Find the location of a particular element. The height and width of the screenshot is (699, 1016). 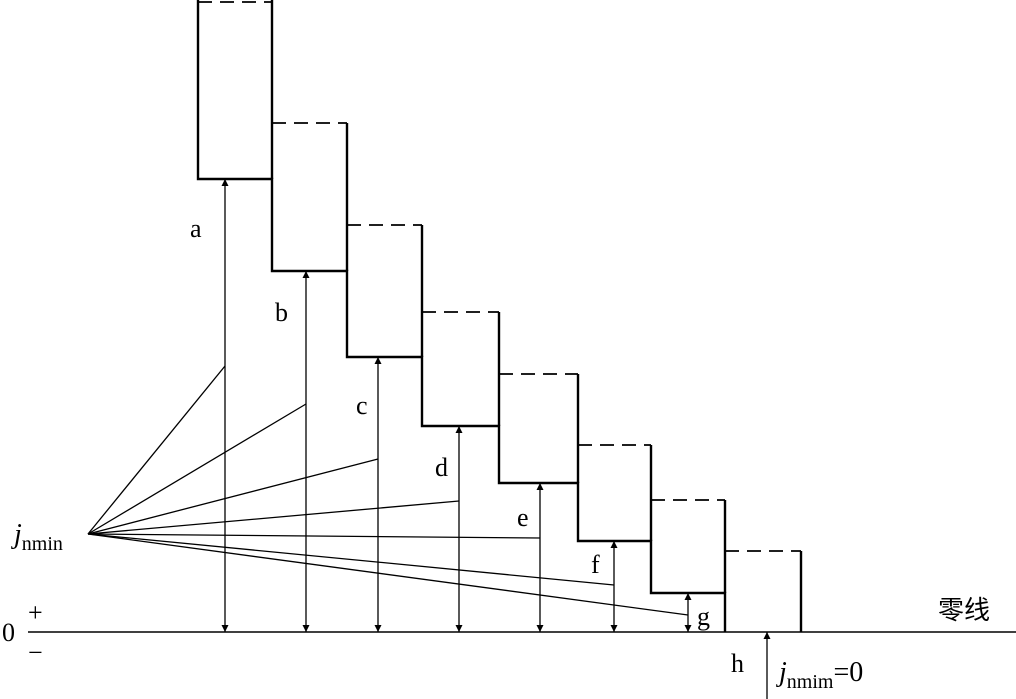

origin-label-base: j is located at coordinates (16, 534).